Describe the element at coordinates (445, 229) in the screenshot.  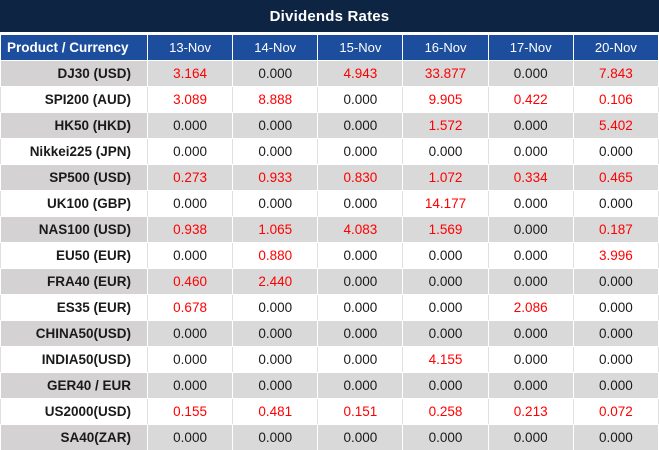
I see `value-cell: 1.569` at that location.